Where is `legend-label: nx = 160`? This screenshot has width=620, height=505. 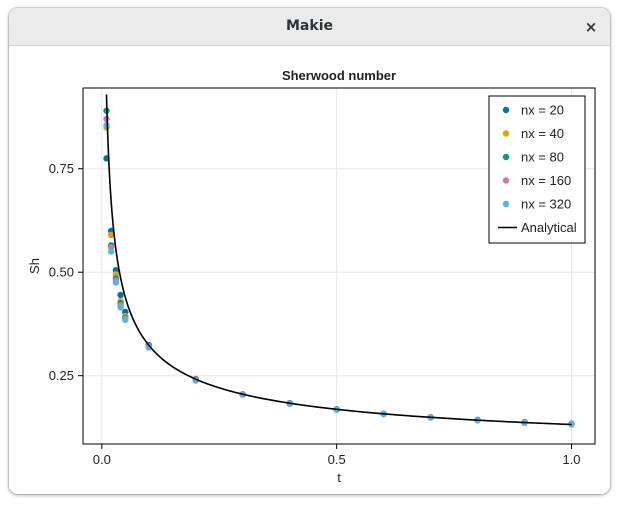 legend-label: nx = 160 is located at coordinates (546, 180).